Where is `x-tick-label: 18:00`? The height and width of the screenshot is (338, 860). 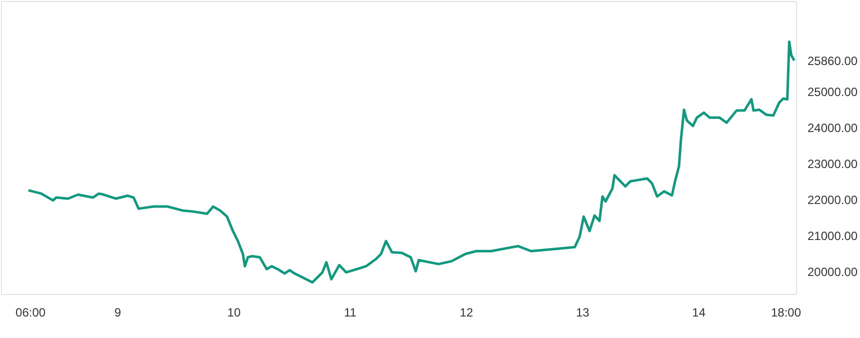
x-tick-label: 18:00 is located at coordinates (786, 313).